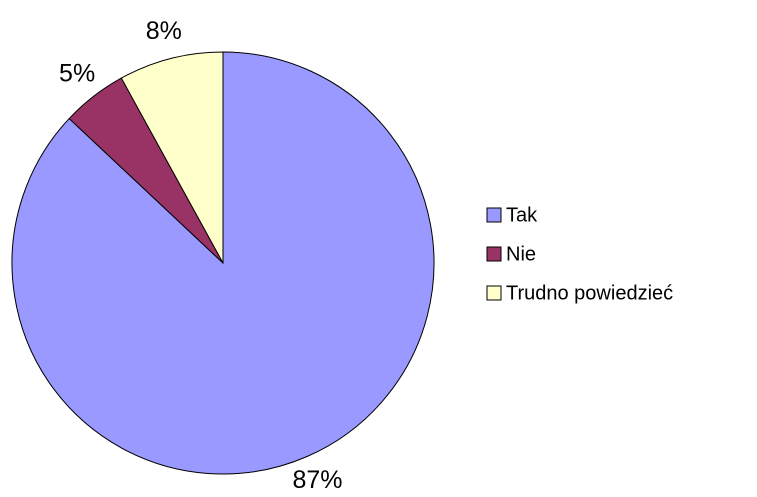 The width and height of the screenshot is (757, 497). Describe the element at coordinates (164, 31) in the screenshot. I see `value-label: 8%` at that location.